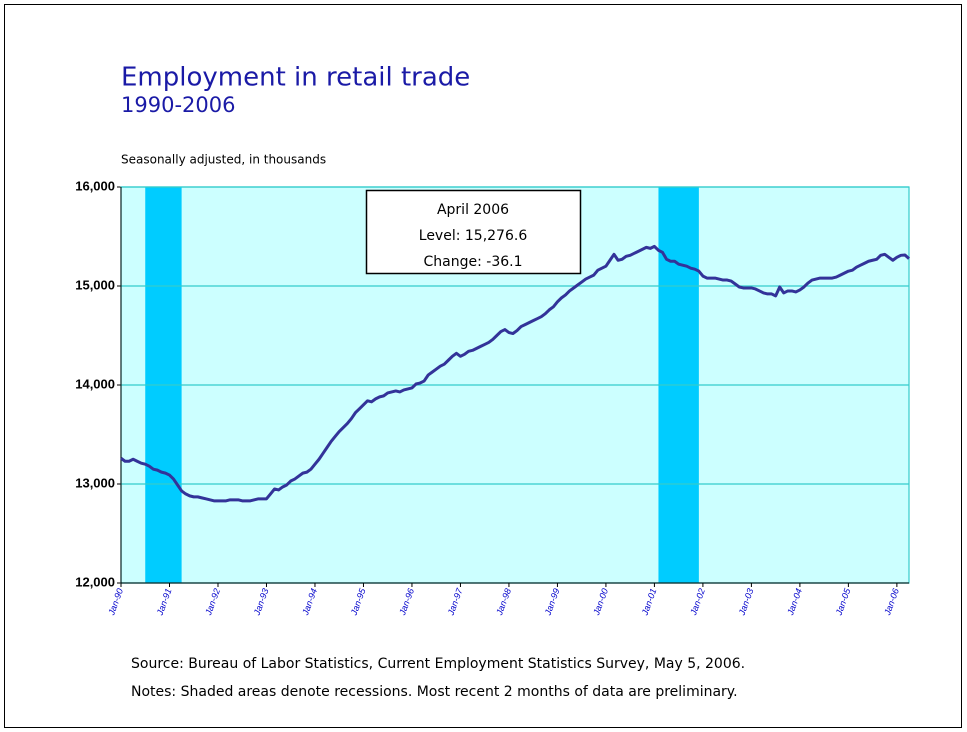  I want to click on x-tick-label: Jan-91, so click(163, 602).